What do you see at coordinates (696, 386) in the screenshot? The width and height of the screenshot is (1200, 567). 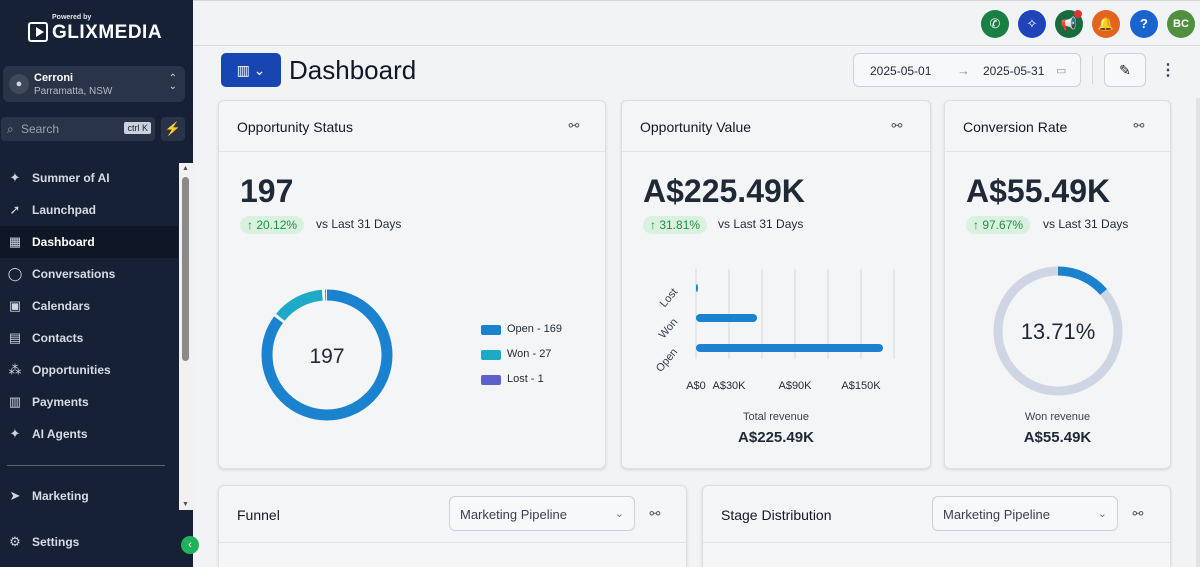 I see `x-tick-label: A$0` at bounding box center [696, 386].